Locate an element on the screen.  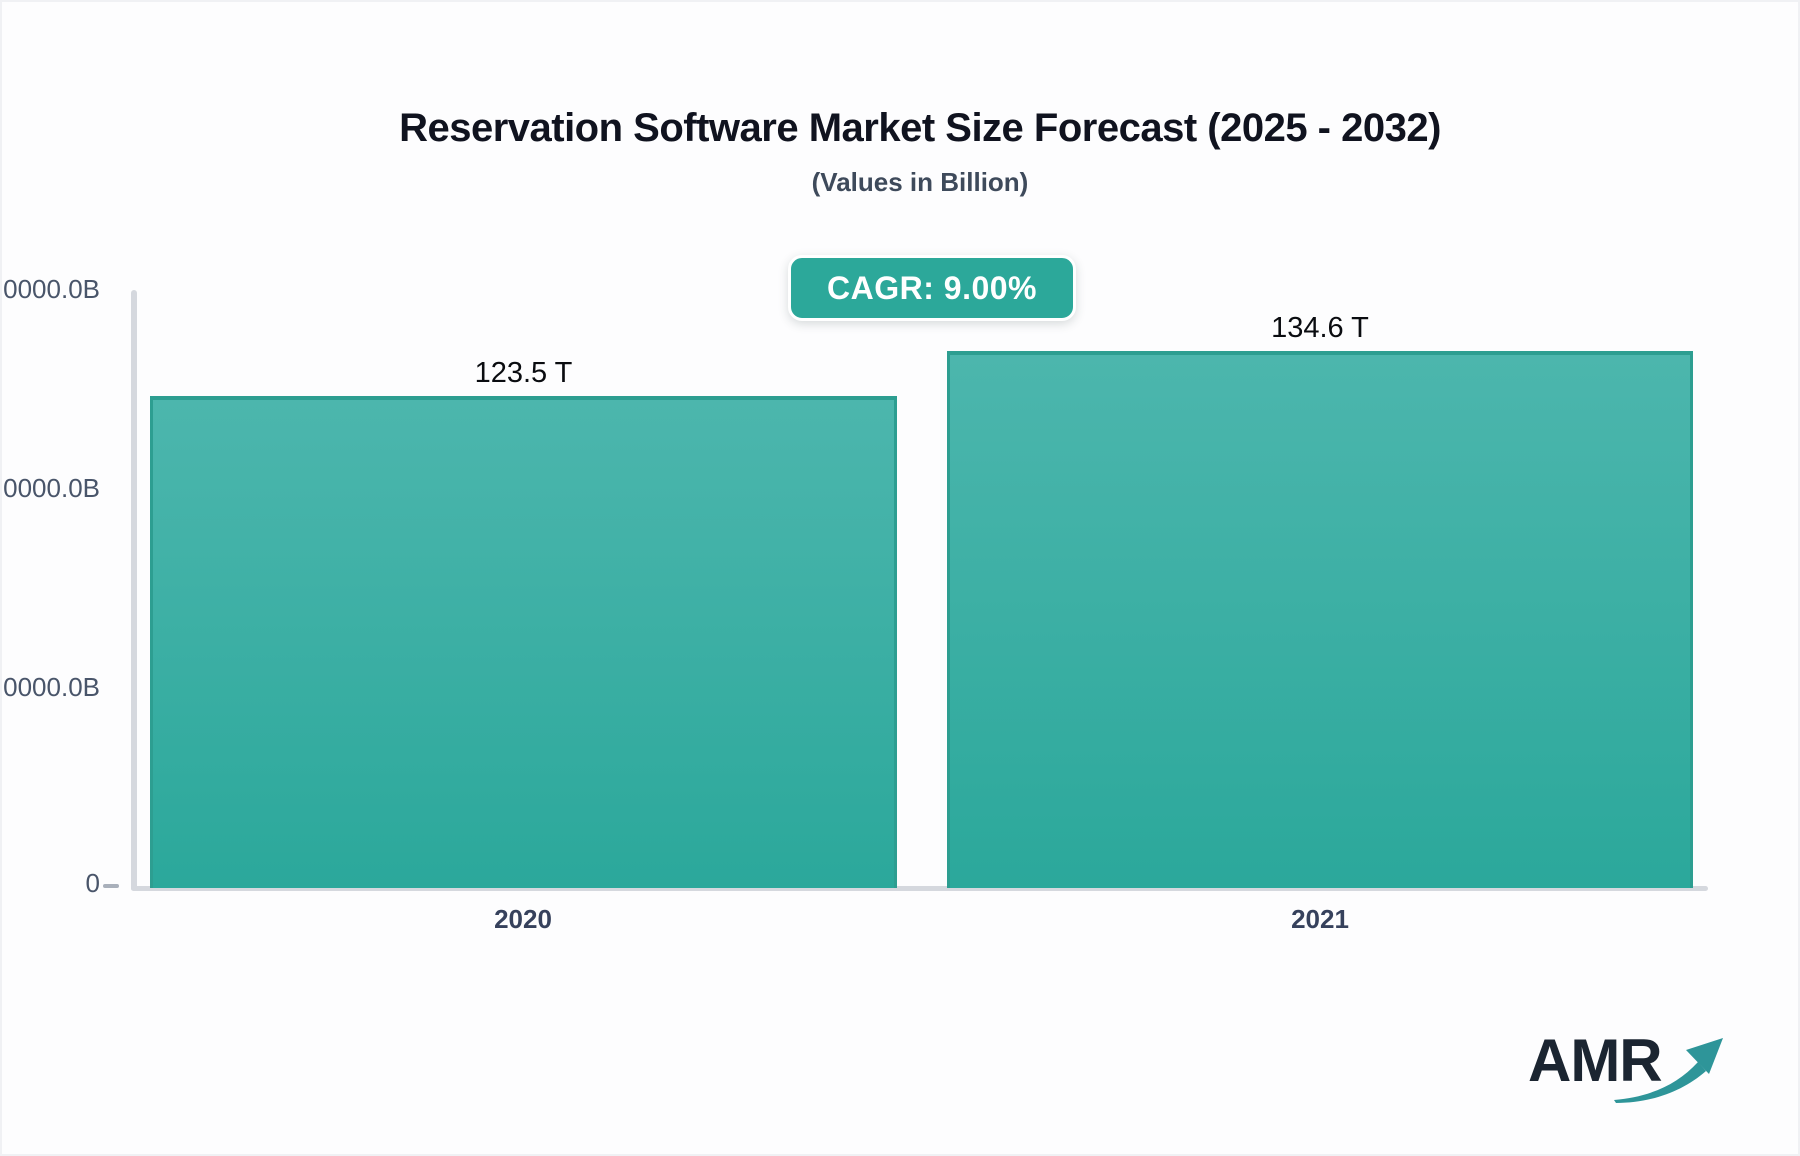
zero-tick-dash is located at coordinates (111, 886).